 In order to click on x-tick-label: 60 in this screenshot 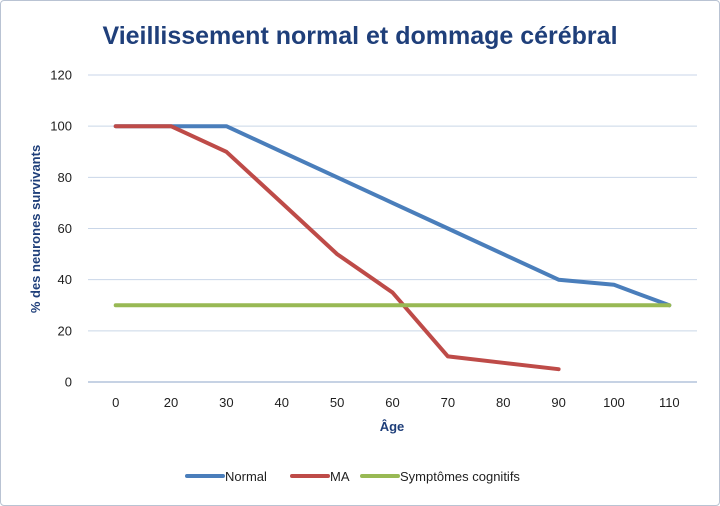, I will do `click(392, 402)`.